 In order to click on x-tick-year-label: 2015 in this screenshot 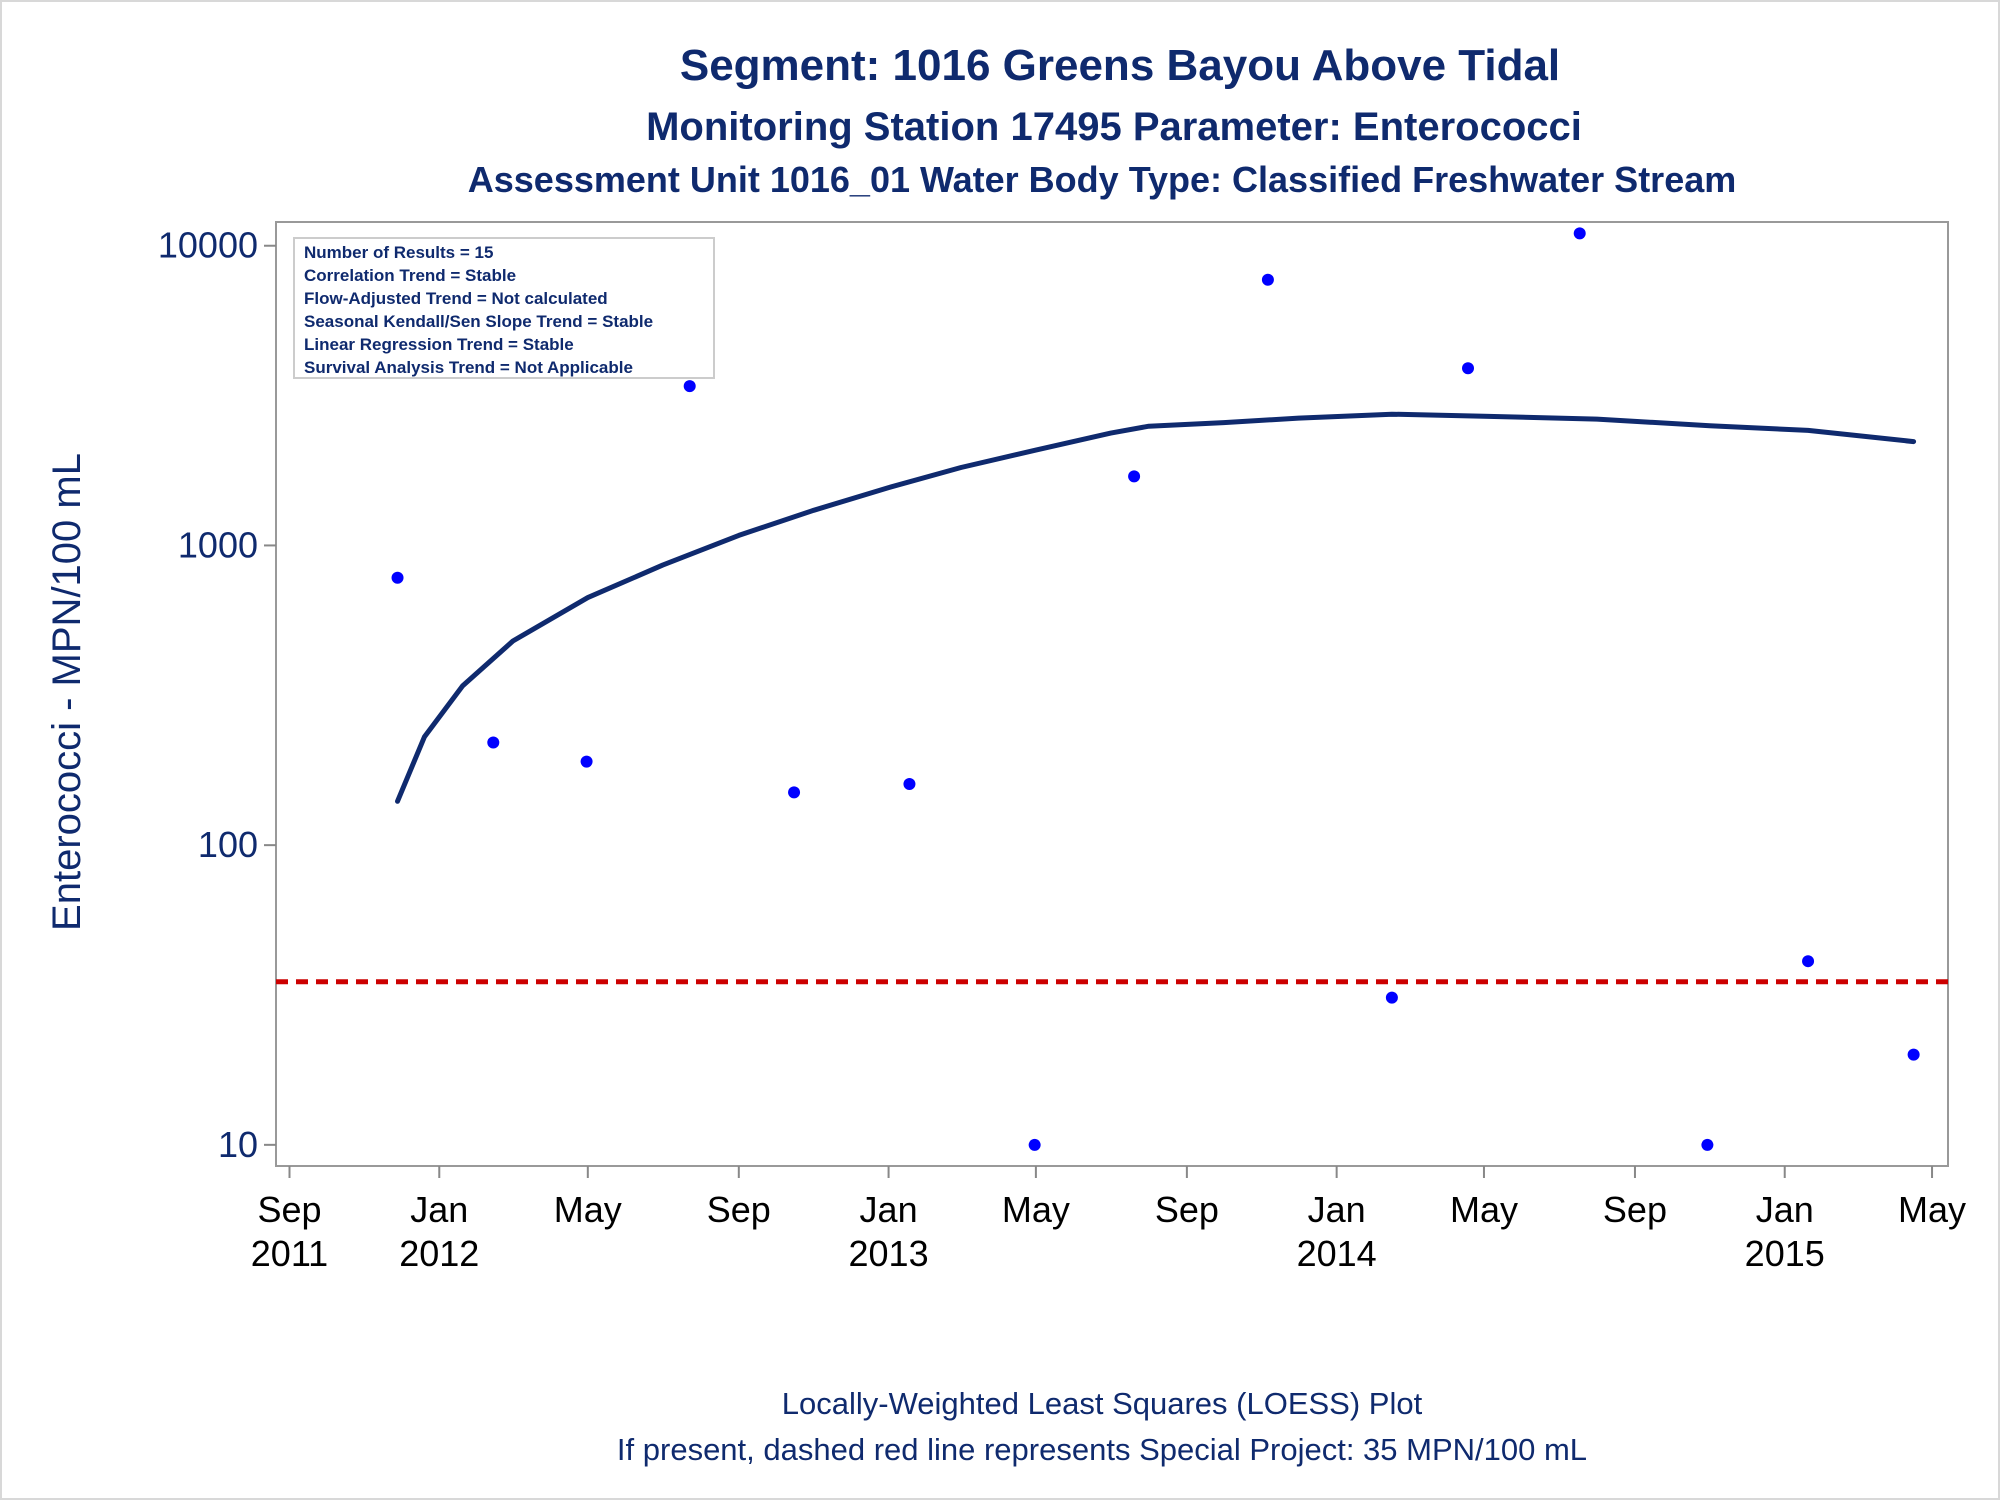, I will do `click(1785, 1253)`.